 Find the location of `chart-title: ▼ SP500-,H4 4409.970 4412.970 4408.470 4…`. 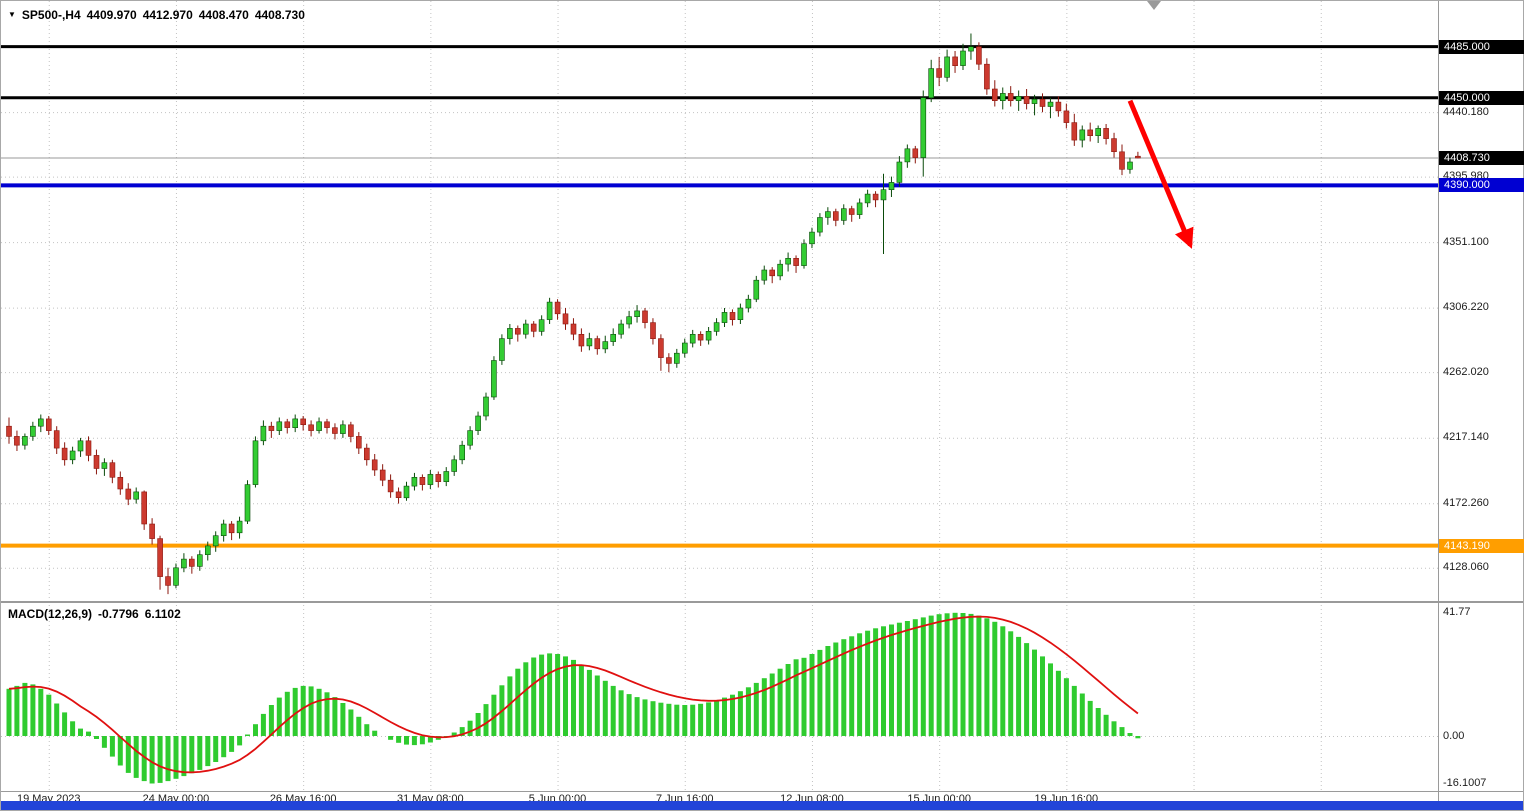

chart-title: ▼ SP500-,H4 4409.970 4412.970 4408.470 4… is located at coordinates (156, 15).